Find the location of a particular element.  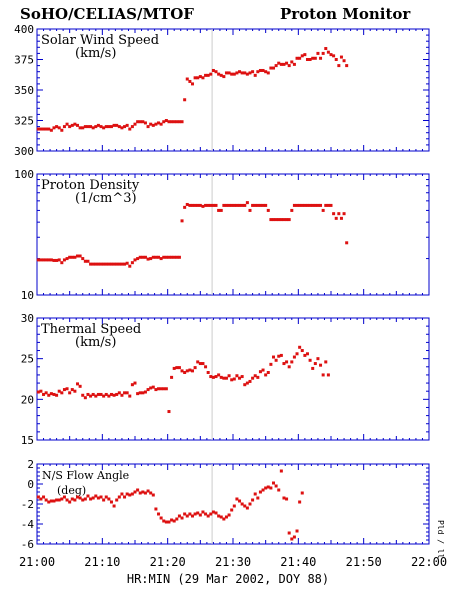

panel-unit: (deg) is located at coordinates (71, 490).